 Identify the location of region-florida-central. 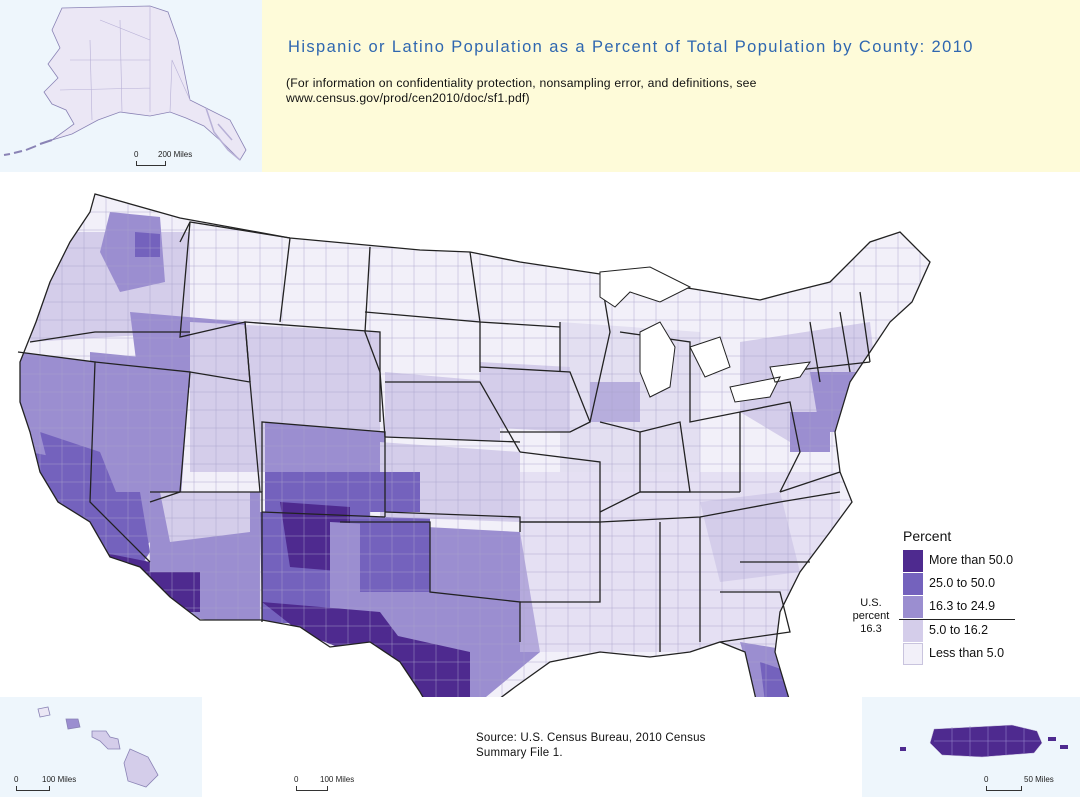
(775, 679).